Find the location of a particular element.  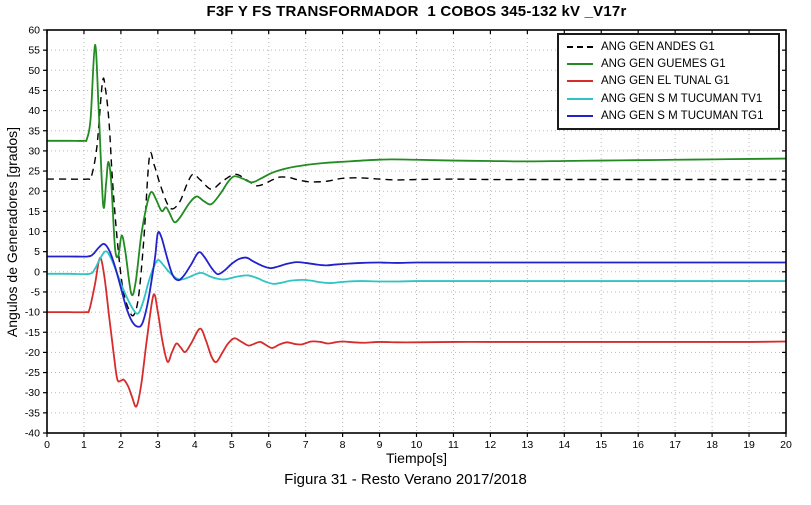

y-tick-label: 25 is located at coordinates (34, 172).